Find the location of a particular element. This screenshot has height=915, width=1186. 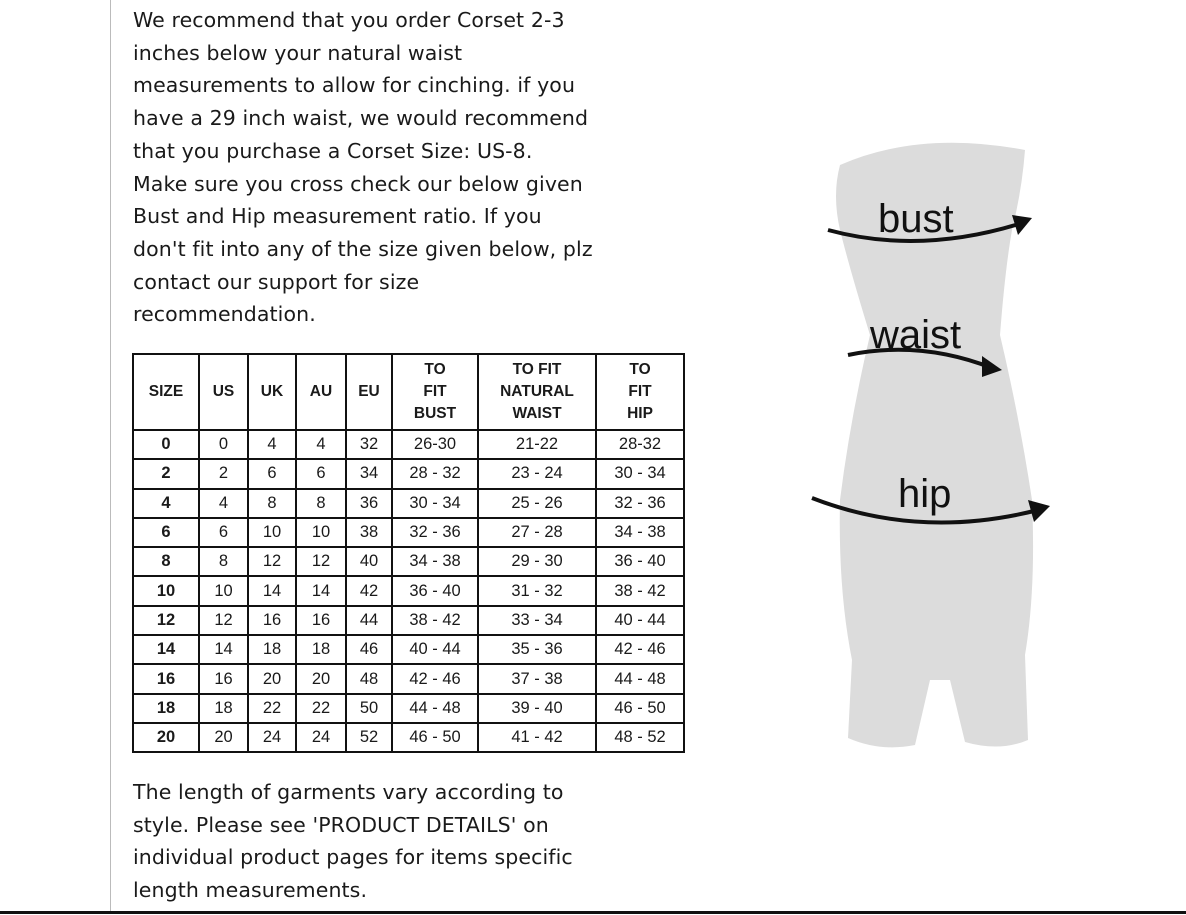

table-row: 18 18 22 22 50 44 - 48 39 - 40 46 - 50 is located at coordinates (408, 708).